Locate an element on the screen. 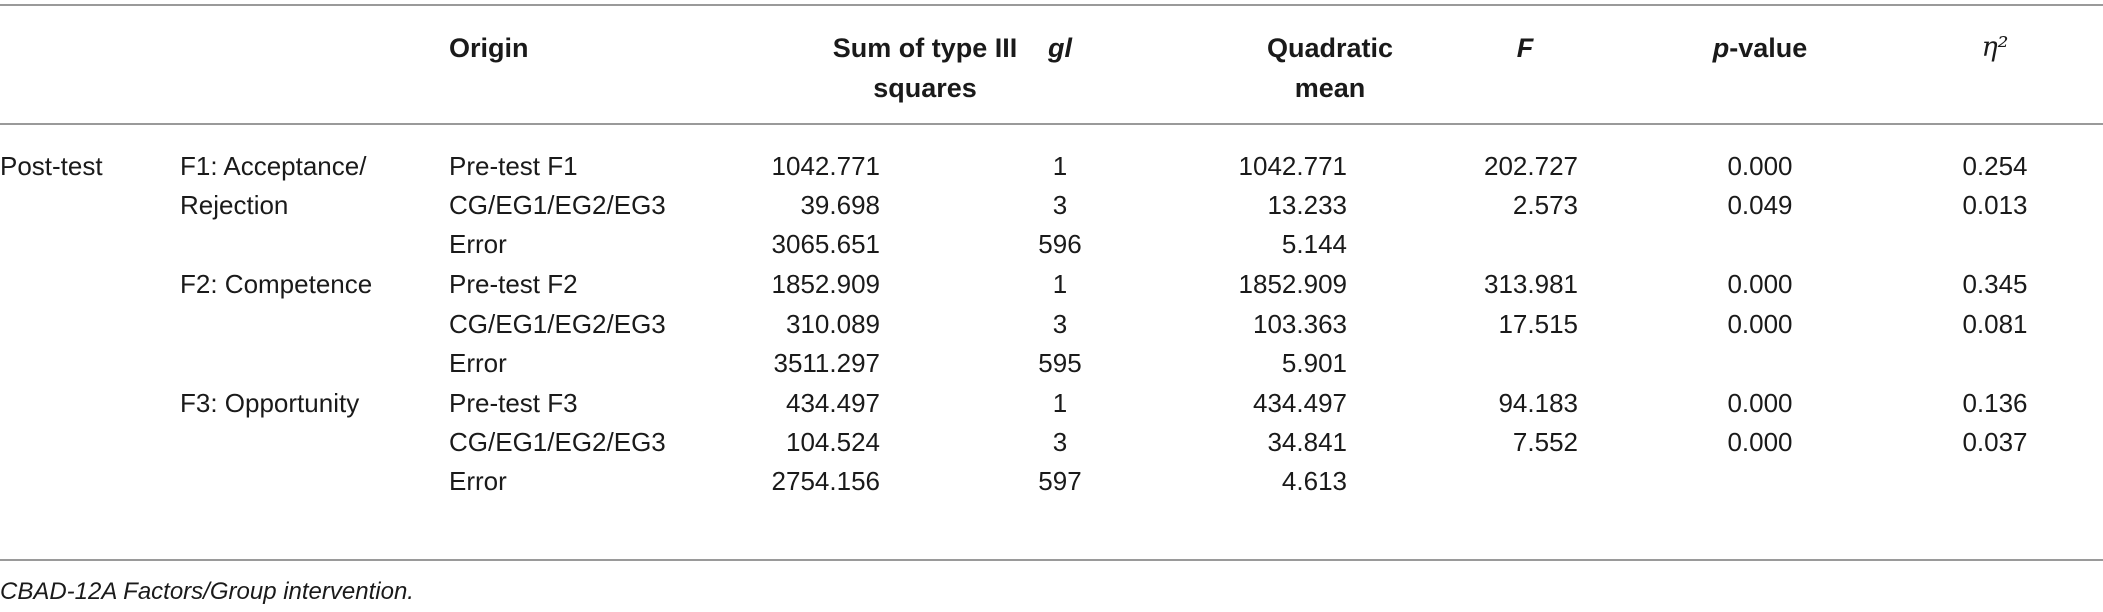  header-gl-text: gl is located at coordinates (1060, 48).